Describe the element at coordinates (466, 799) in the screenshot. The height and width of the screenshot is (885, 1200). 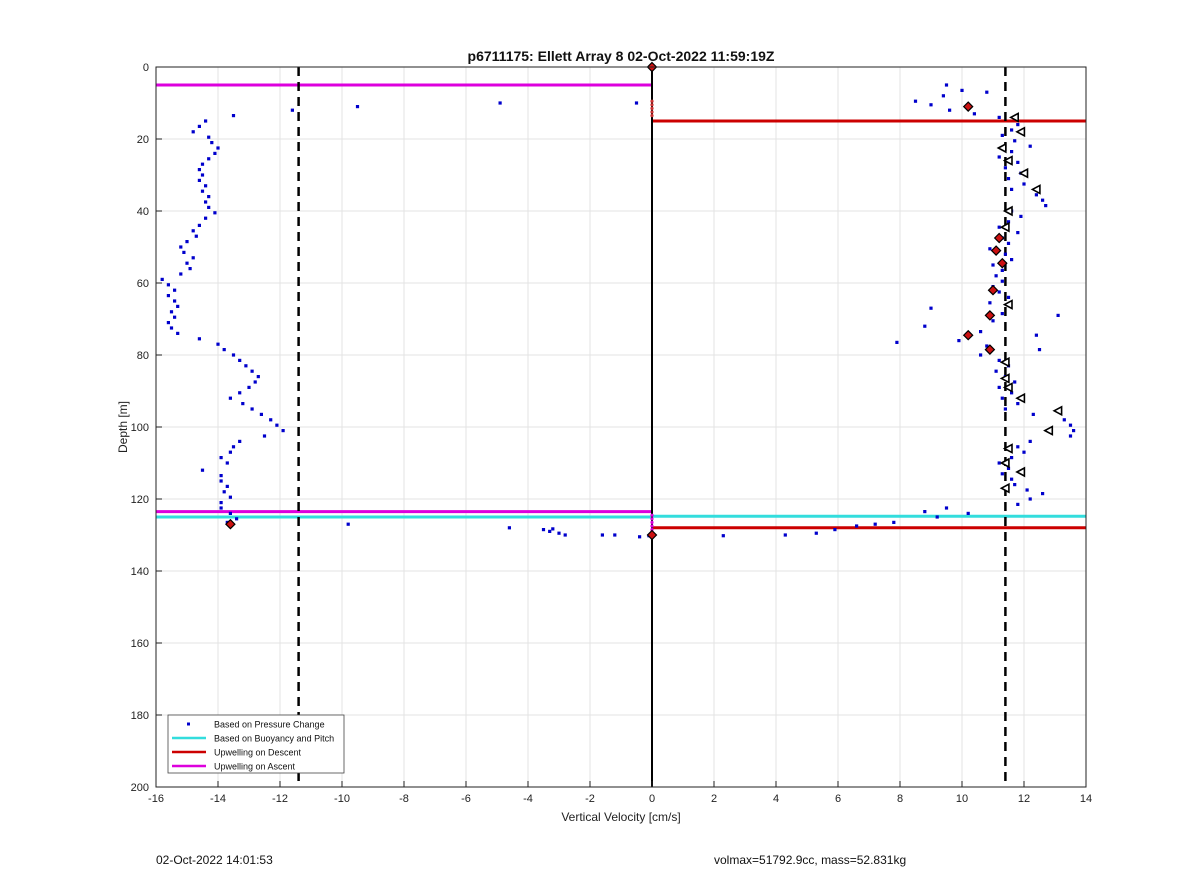
I see `x-tick-label: -6` at that location.